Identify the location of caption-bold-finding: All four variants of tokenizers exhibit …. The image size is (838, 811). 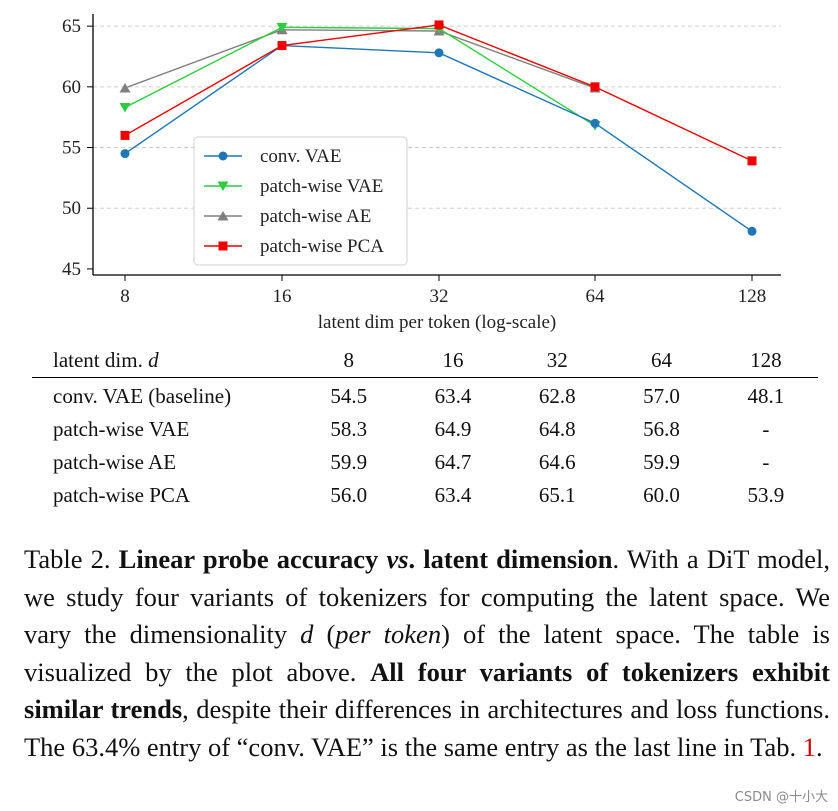
(427, 690).